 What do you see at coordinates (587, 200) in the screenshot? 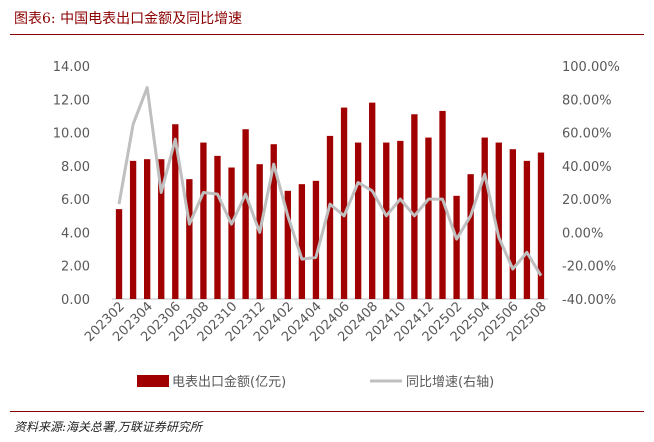
I see `right-tick-label: 20.00%` at bounding box center [587, 200].